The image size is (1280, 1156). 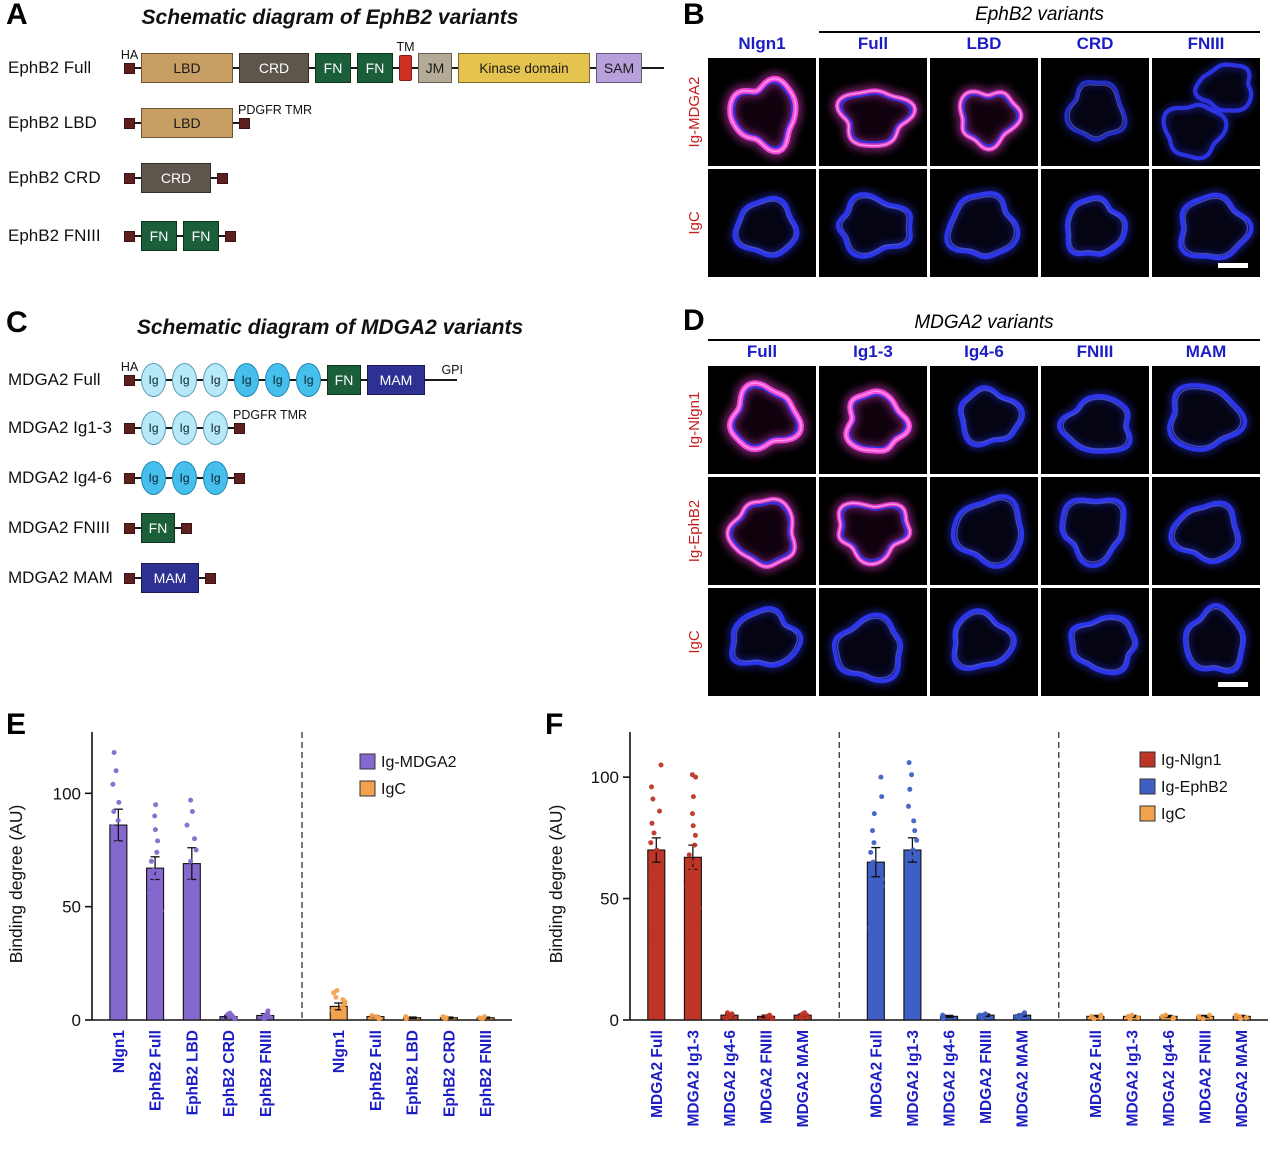 What do you see at coordinates (1039, 32) in the screenshot?
I see `variants-header-rule` at bounding box center [1039, 32].